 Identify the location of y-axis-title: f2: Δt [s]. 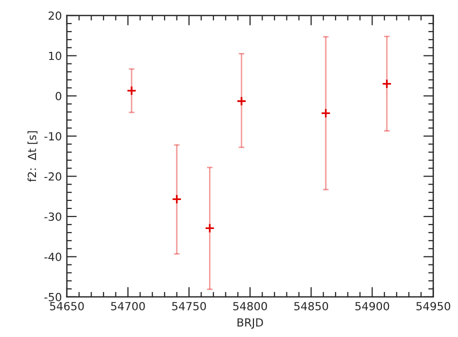
(33, 156).